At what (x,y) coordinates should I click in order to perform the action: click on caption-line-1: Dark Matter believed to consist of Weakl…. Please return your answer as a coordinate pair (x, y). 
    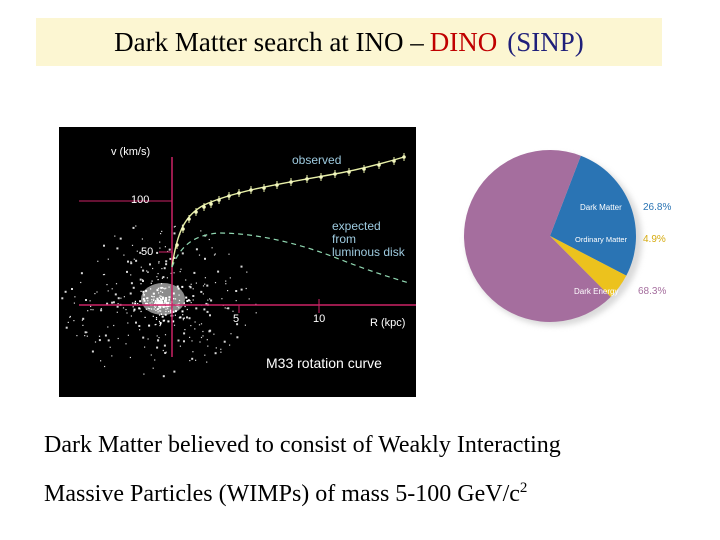
    Looking at the image, I should click on (302, 445).